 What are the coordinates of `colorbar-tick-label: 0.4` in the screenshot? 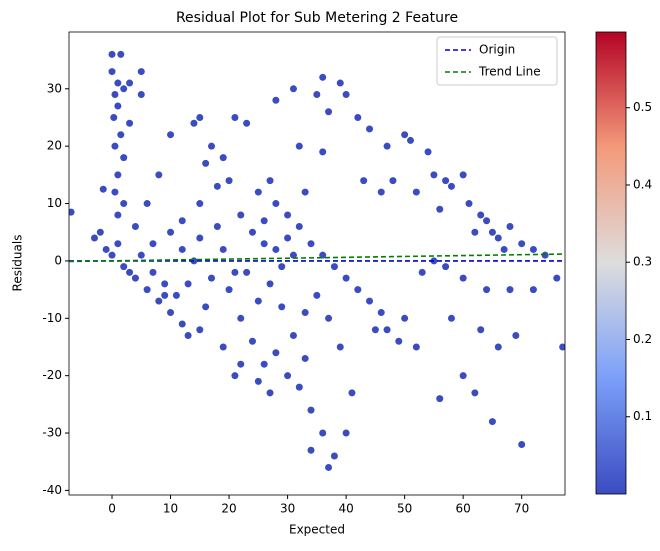 It's located at (642, 184).